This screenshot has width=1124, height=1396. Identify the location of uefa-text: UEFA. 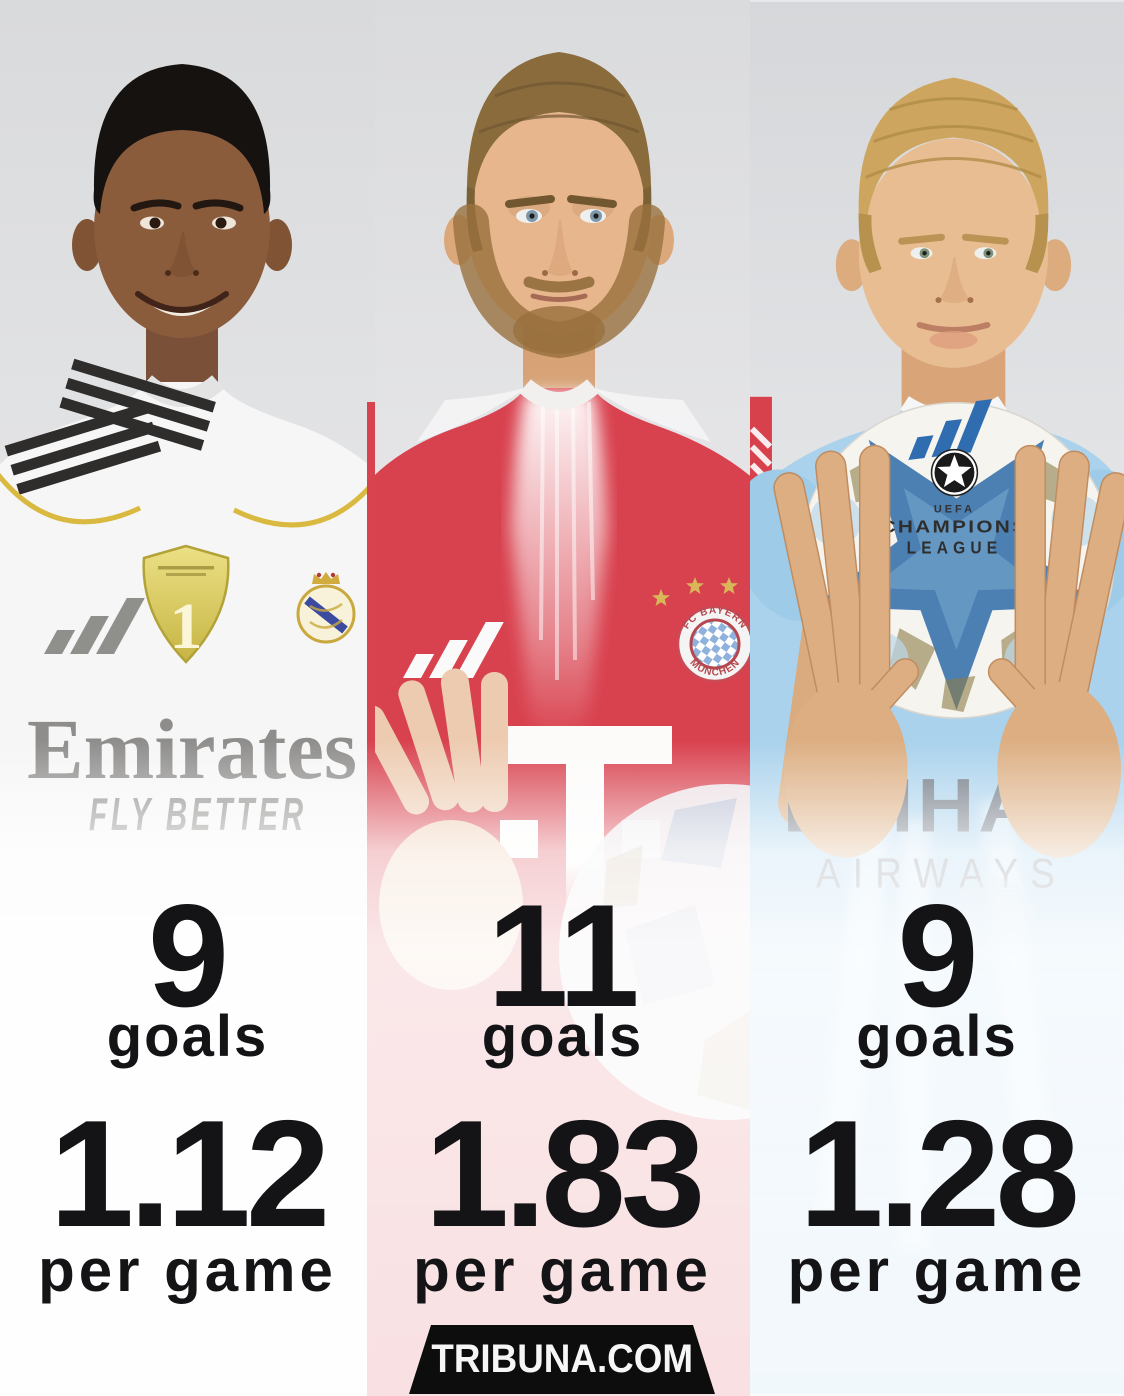
(954, 509).